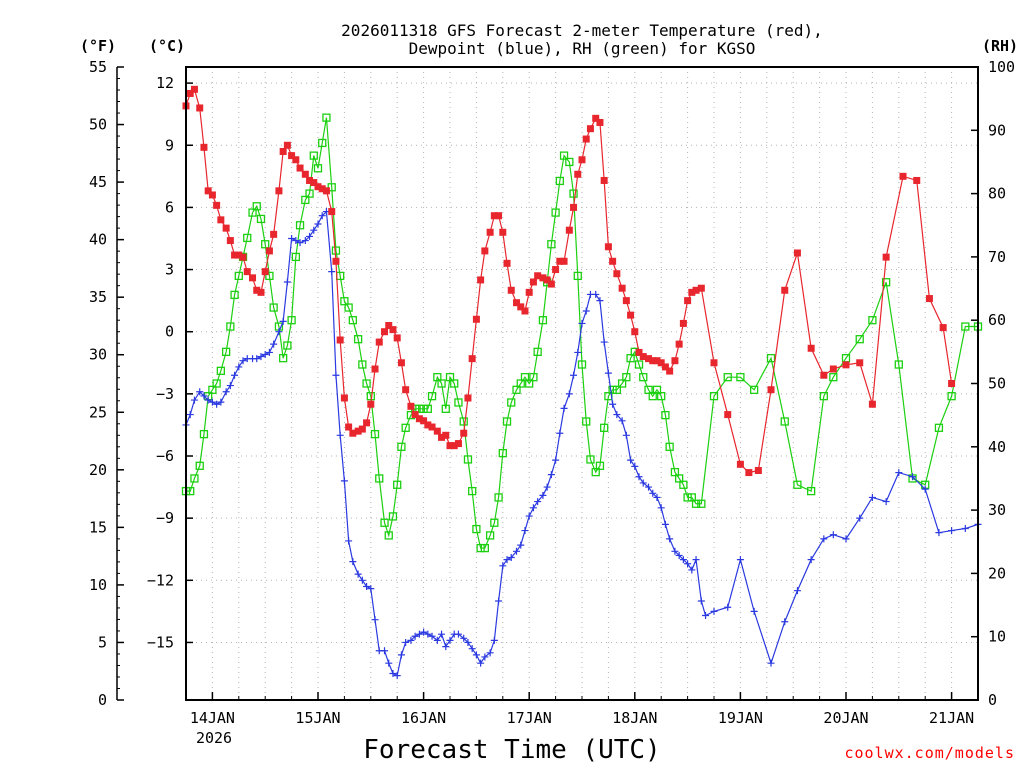 This screenshot has width=1024, height=768. Describe the element at coordinates (160, 642) in the screenshot. I see `celsius-tick-label: −15` at that location.